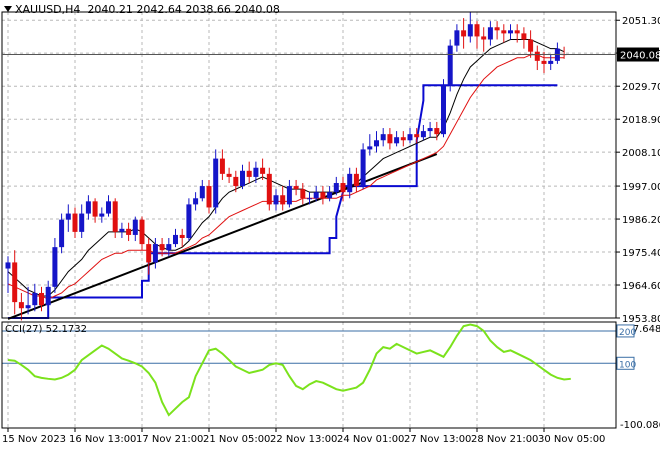 The width and height of the screenshot is (660, 454). I want to click on ohlc-values: 2040.21 2042.64 2038.66 2040.08, so click(183, 9).